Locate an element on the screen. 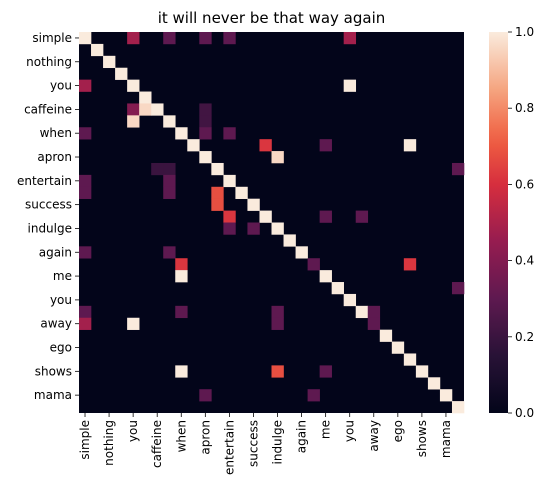 The width and height of the screenshot is (550, 497). y-tick-label: ego is located at coordinates (61, 348).